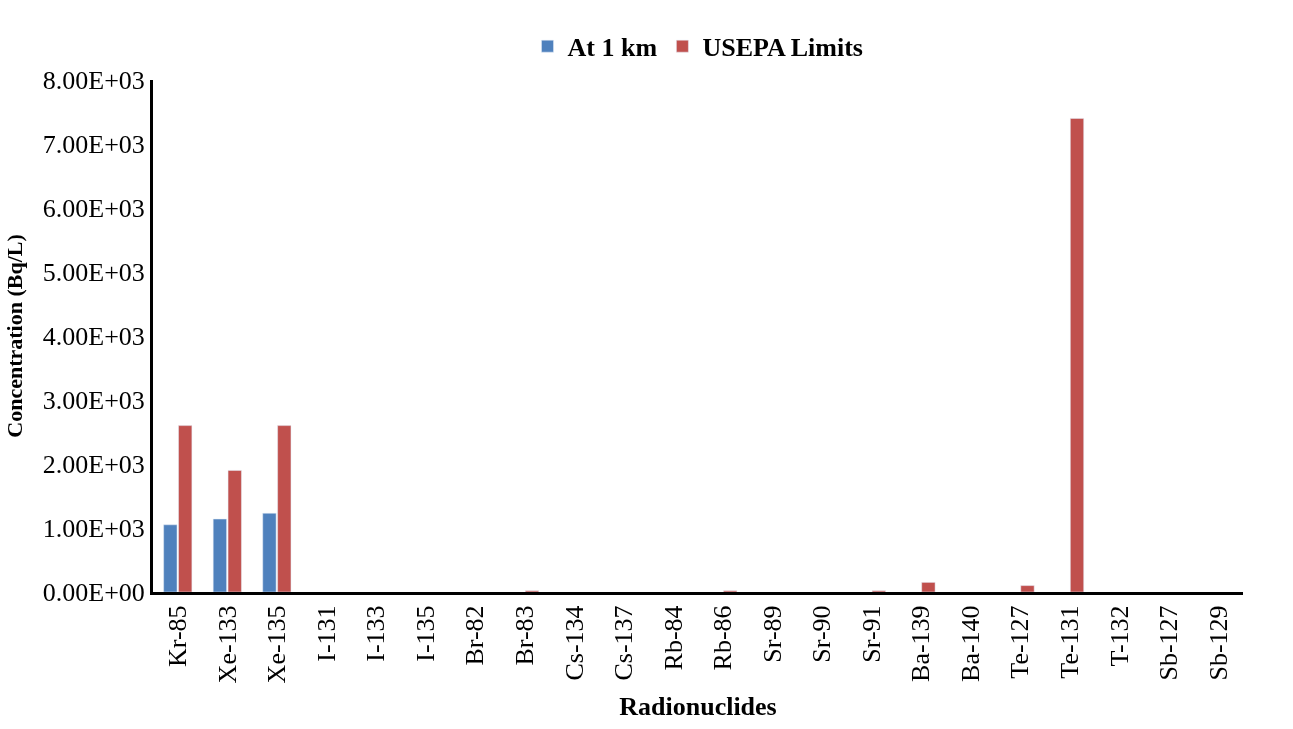  I want to click on x-tick-label: Rb-86, so click(723, 638).